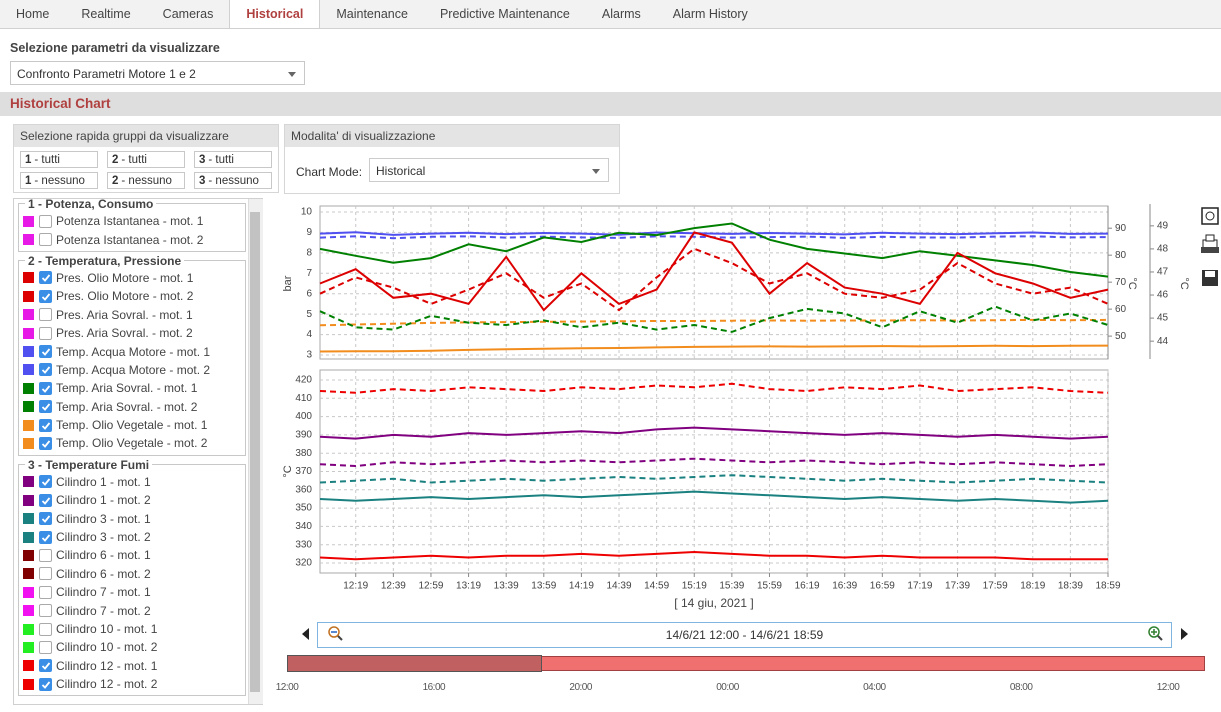  What do you see at coordinates (146, 159) in the screenshot?
I see `quick-button: 2- tutti` at bounding box center [146, 159].